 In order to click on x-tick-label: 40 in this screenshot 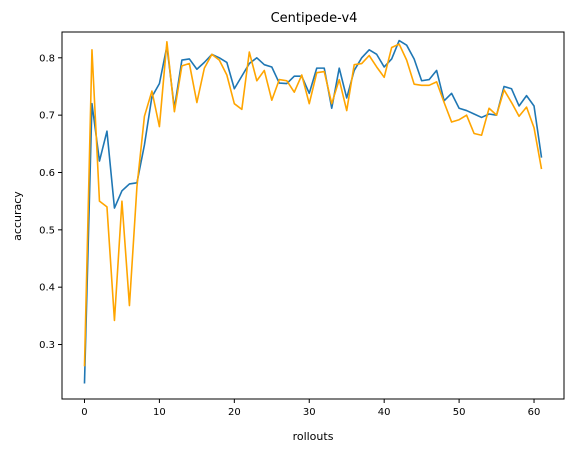, I will do `click(384, 412)`.